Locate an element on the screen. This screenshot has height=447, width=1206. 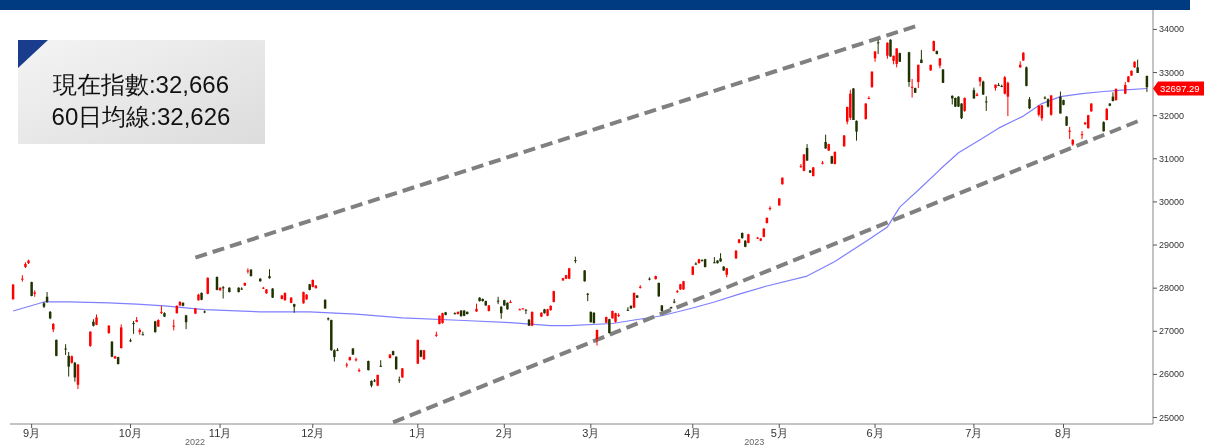
ytick-label: 27000 is located at coordinates (1172, 331).